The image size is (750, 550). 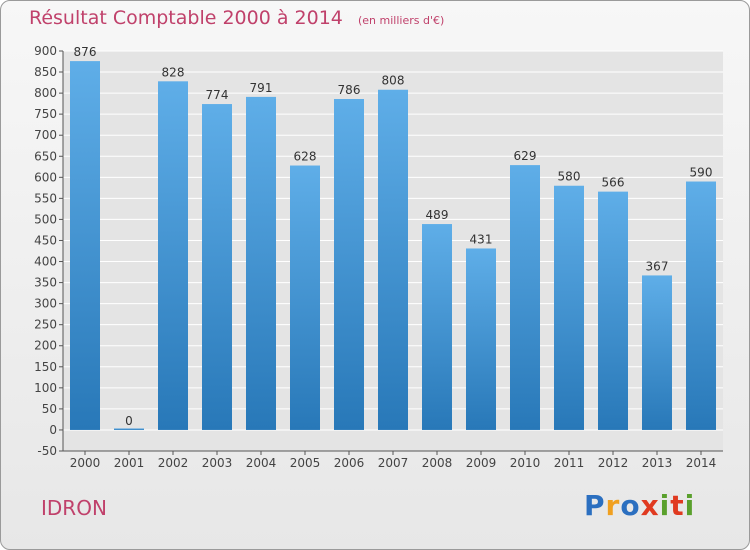 I want to click on data-label: 629, so click(x=525, y=156).